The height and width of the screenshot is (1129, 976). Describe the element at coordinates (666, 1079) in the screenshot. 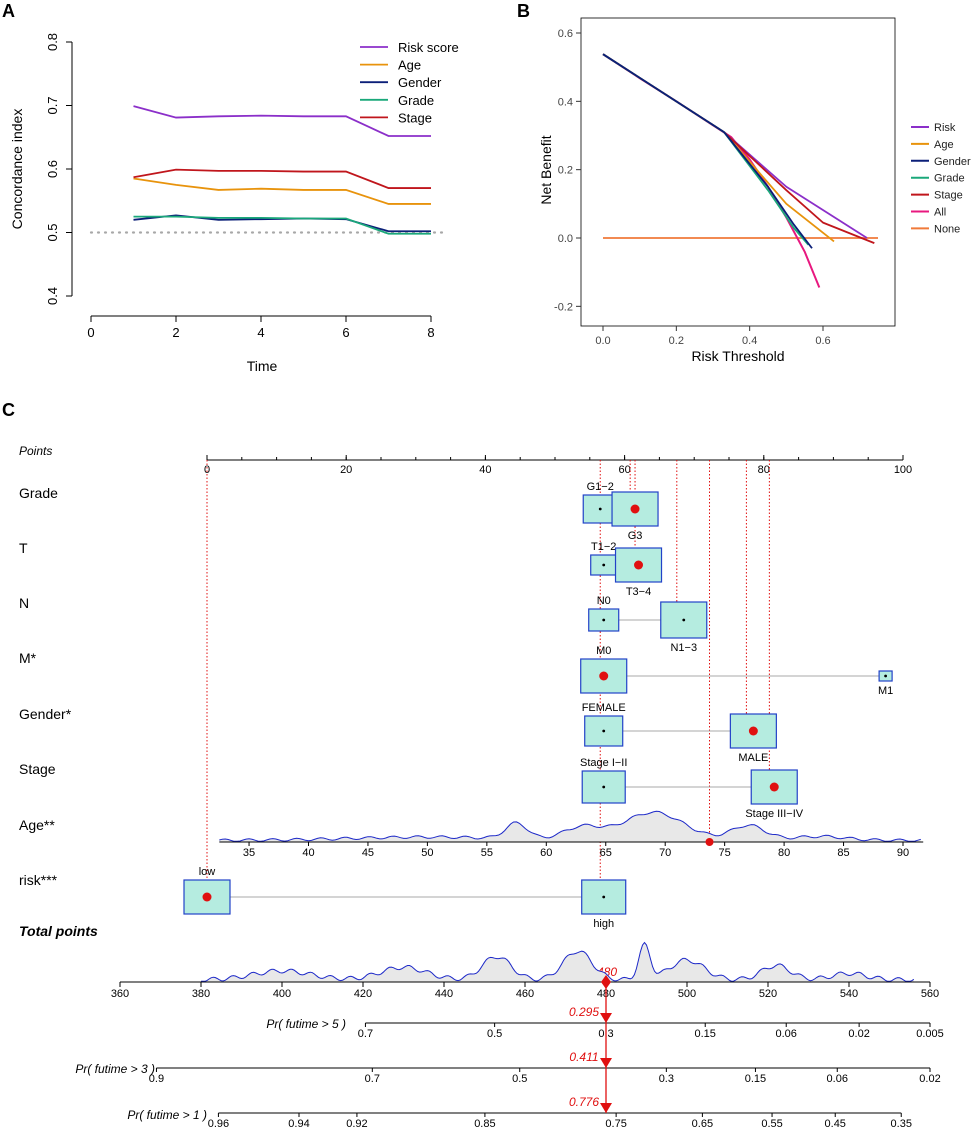

I see `prob-axis-tick-label: 0.3` at that location.